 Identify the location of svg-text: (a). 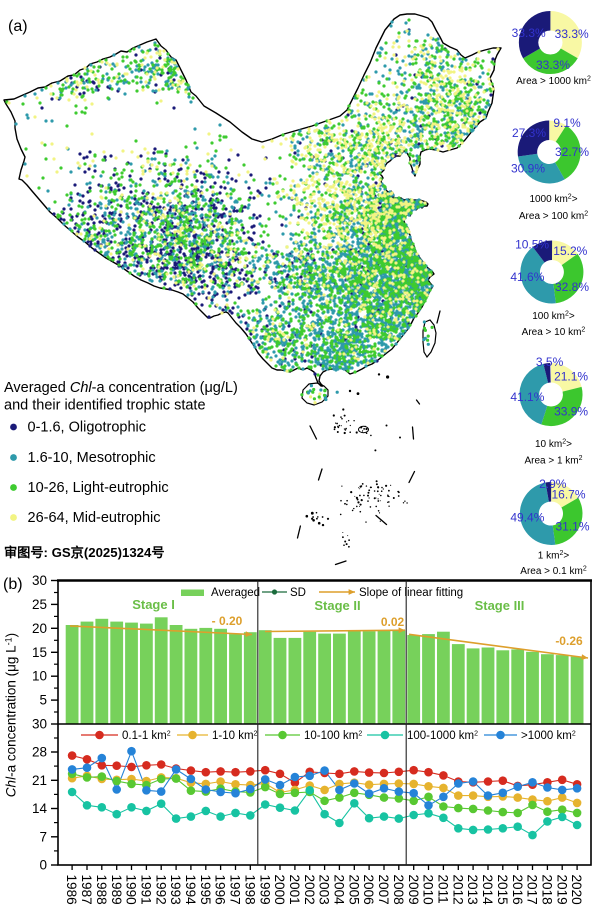
(18, 26).